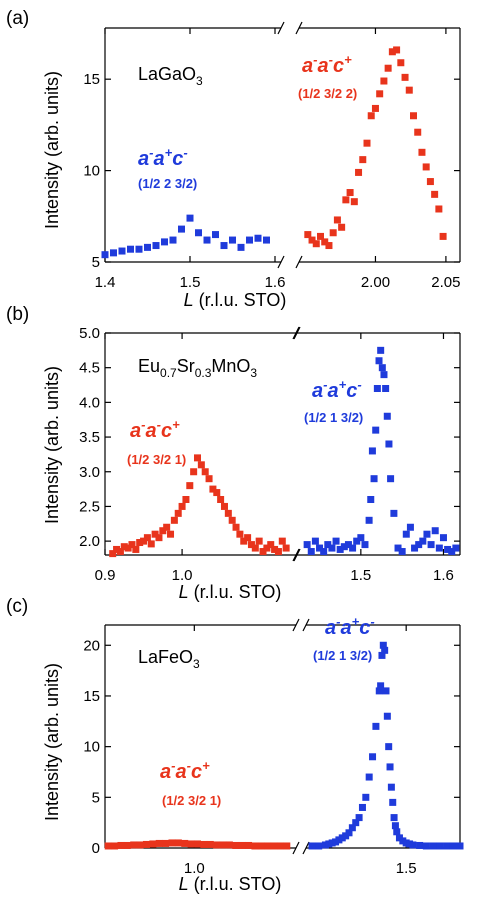  Describe the element at coordinates (203, 373) in the screenshot. I see `material-subscript: 0.3` at that location.